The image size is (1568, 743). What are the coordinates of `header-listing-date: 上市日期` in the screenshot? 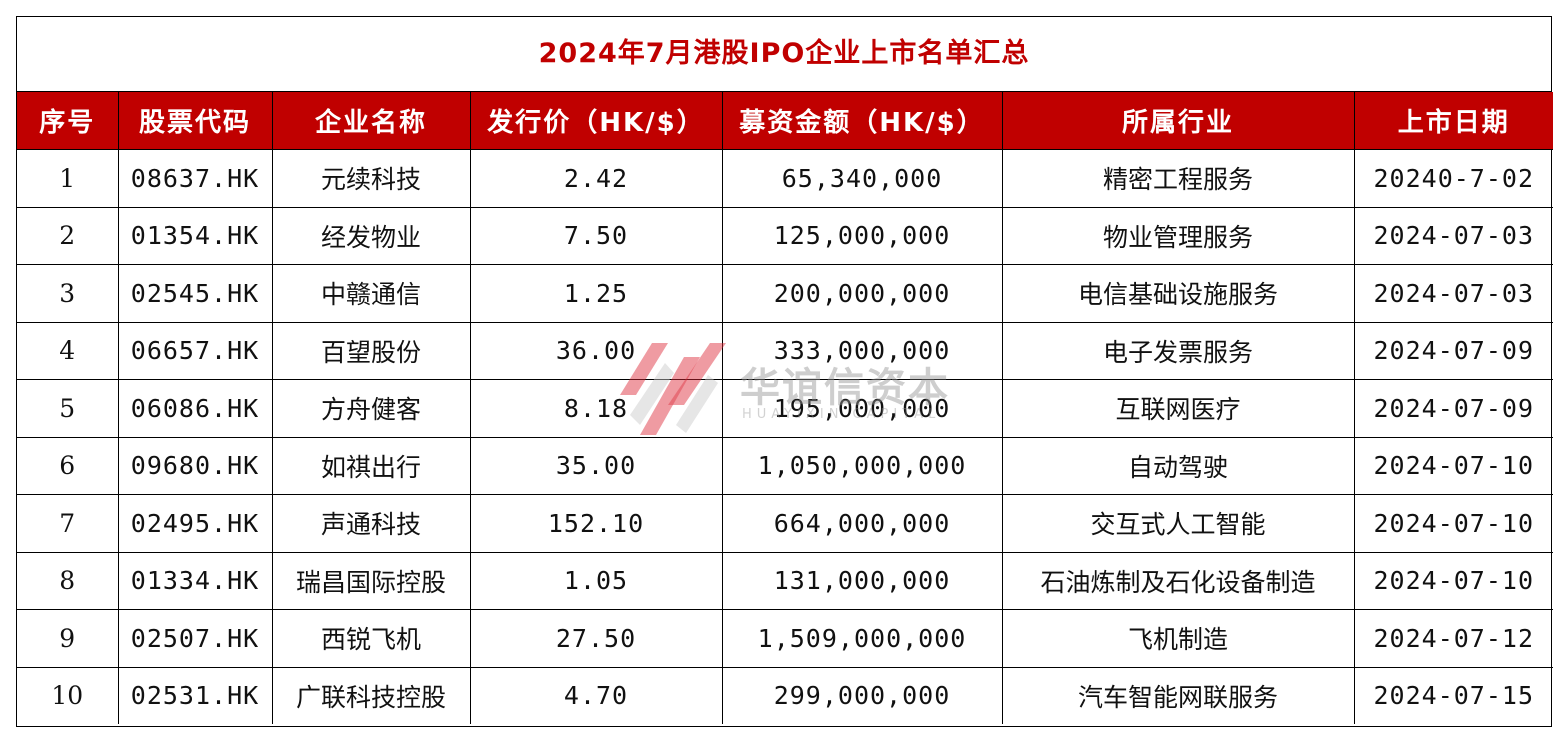 It's located at (1453, 121).